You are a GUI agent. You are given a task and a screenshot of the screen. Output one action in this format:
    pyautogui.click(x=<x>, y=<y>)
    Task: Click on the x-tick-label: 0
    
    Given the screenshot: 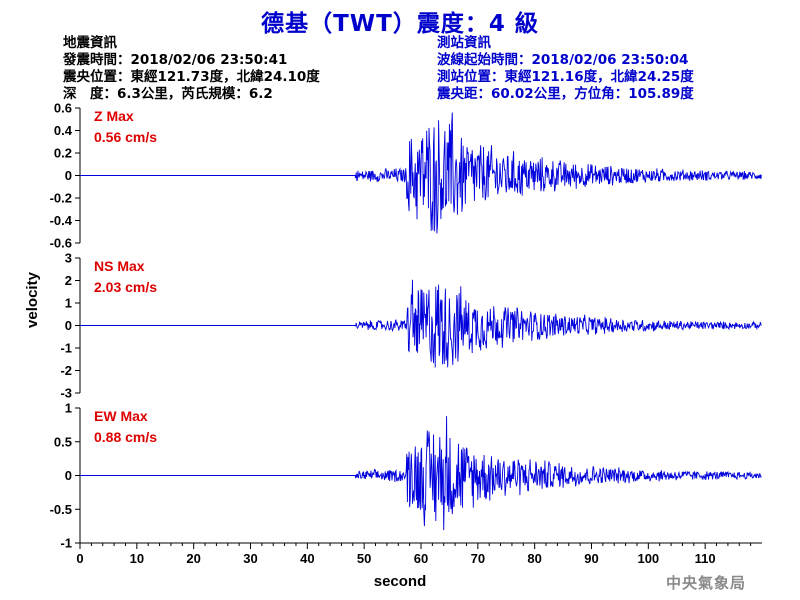 What is the action you would take?
    pyautogui.click(x=79, y=558)
    